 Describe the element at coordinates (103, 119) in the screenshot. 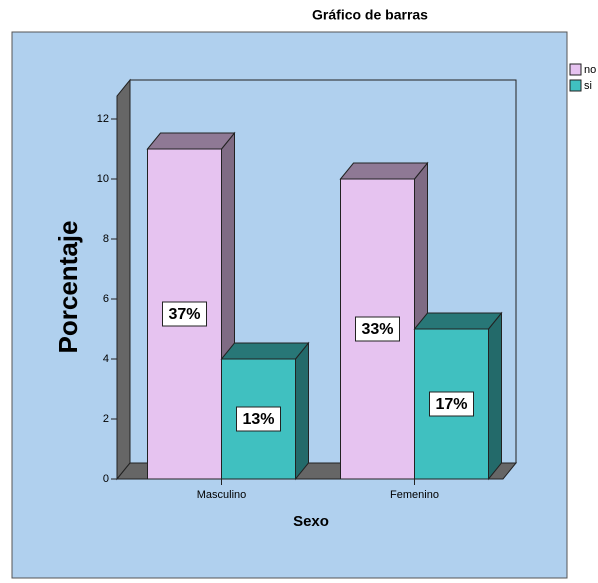

I see `y-tick-label: 12` at that location.